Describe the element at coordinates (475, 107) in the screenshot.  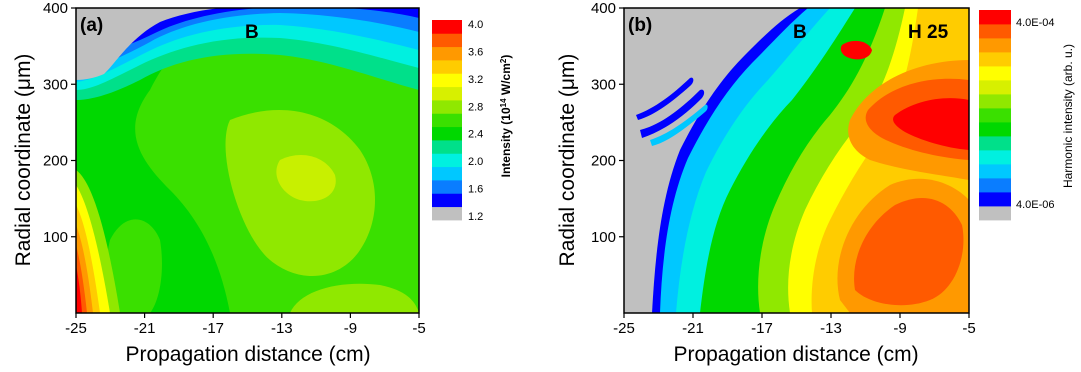
I see `colorbar-tick-label: 2.8` at that location.